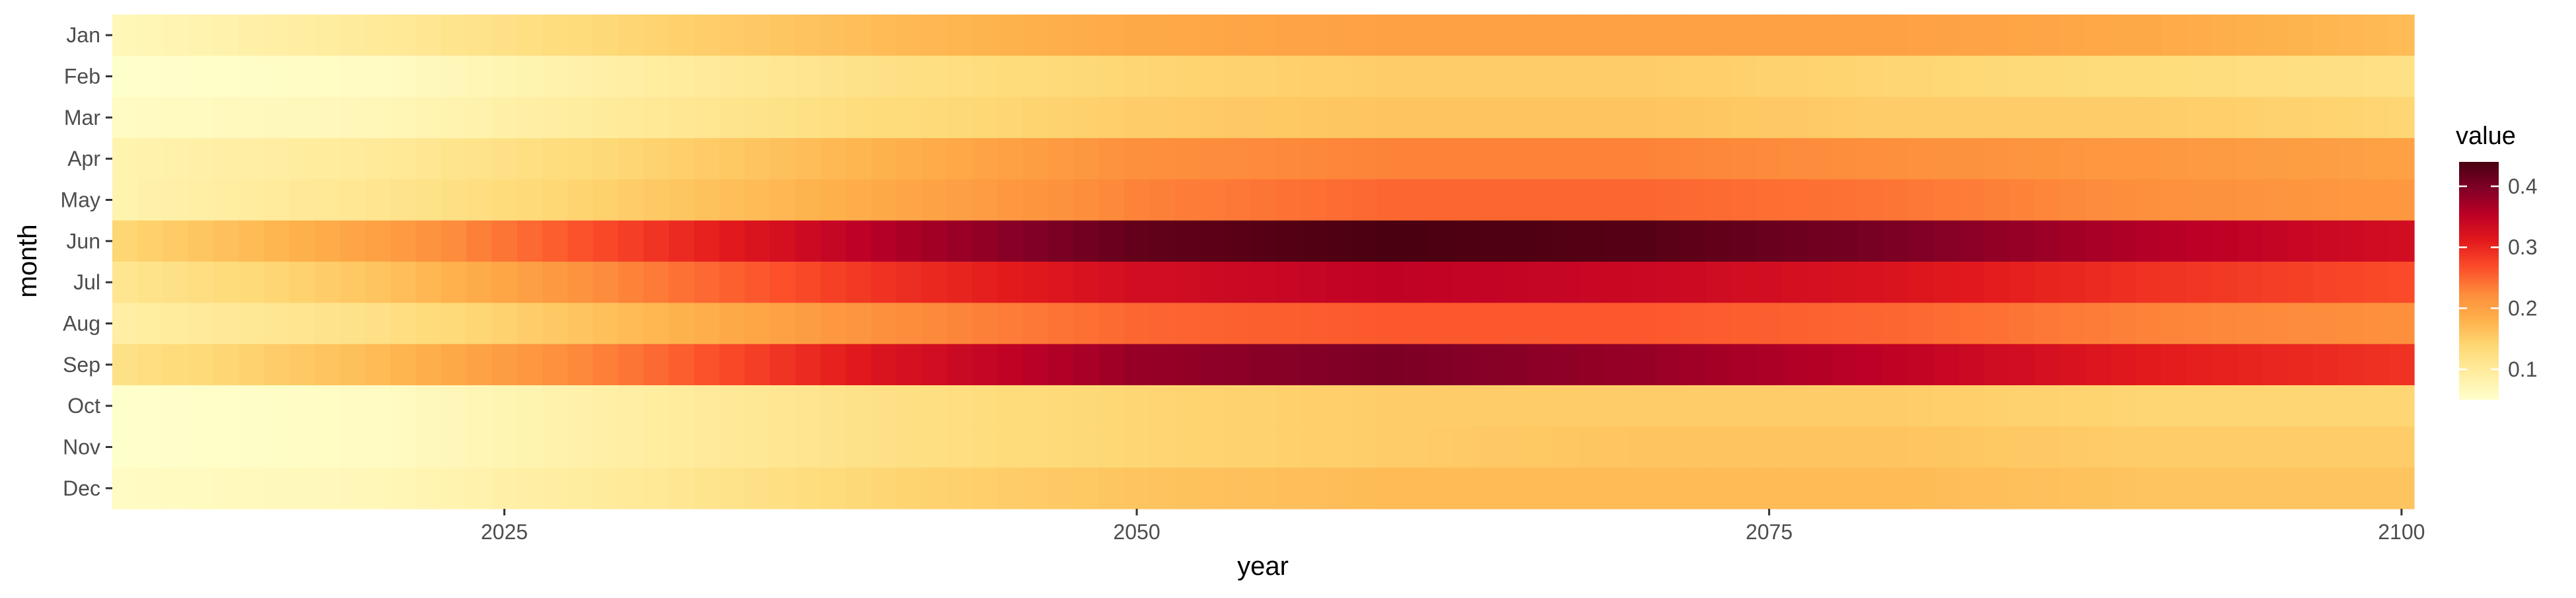 The width and height of the screenshot is (2576, 598). I want to click on heatmap-cell-nov-2099, so click(2376, 447).